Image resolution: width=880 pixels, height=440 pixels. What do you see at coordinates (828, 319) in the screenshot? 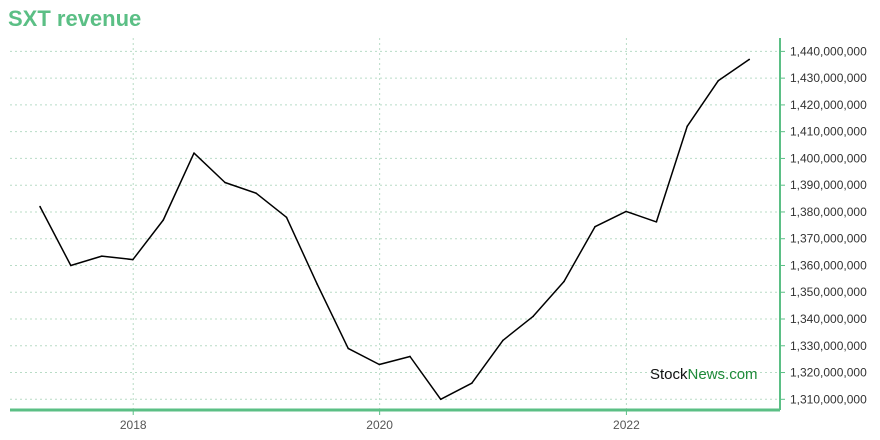
I see `y-tick-label: 1,340,000,000` at bounding box center [828, 319].